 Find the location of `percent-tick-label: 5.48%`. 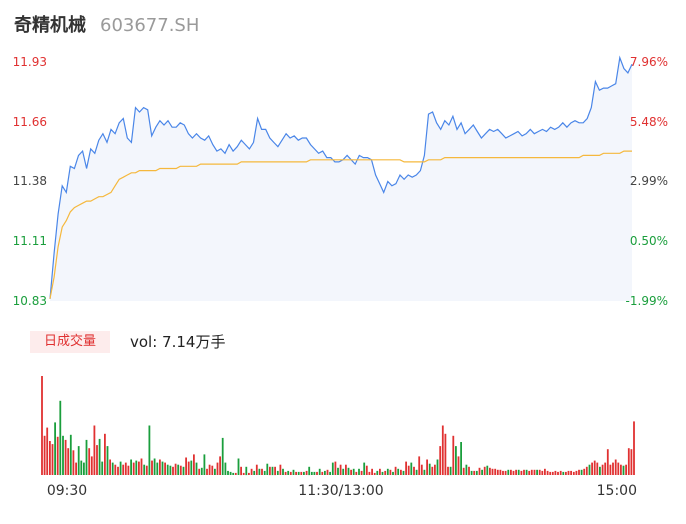

percent-tick-label: 5.48% is located at coordinates (649, 122).